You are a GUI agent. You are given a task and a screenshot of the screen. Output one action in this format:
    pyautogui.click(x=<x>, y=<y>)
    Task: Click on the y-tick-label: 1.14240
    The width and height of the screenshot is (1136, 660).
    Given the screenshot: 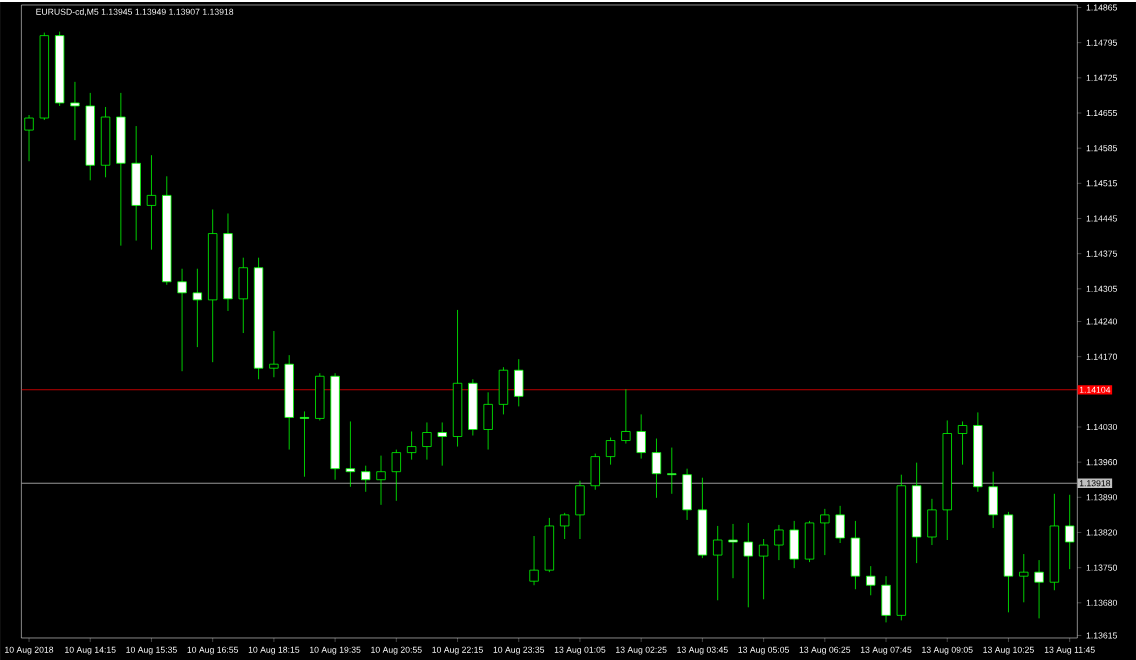 What is the action you would take?
    pyautogui.click(x=1102, y=321)
    